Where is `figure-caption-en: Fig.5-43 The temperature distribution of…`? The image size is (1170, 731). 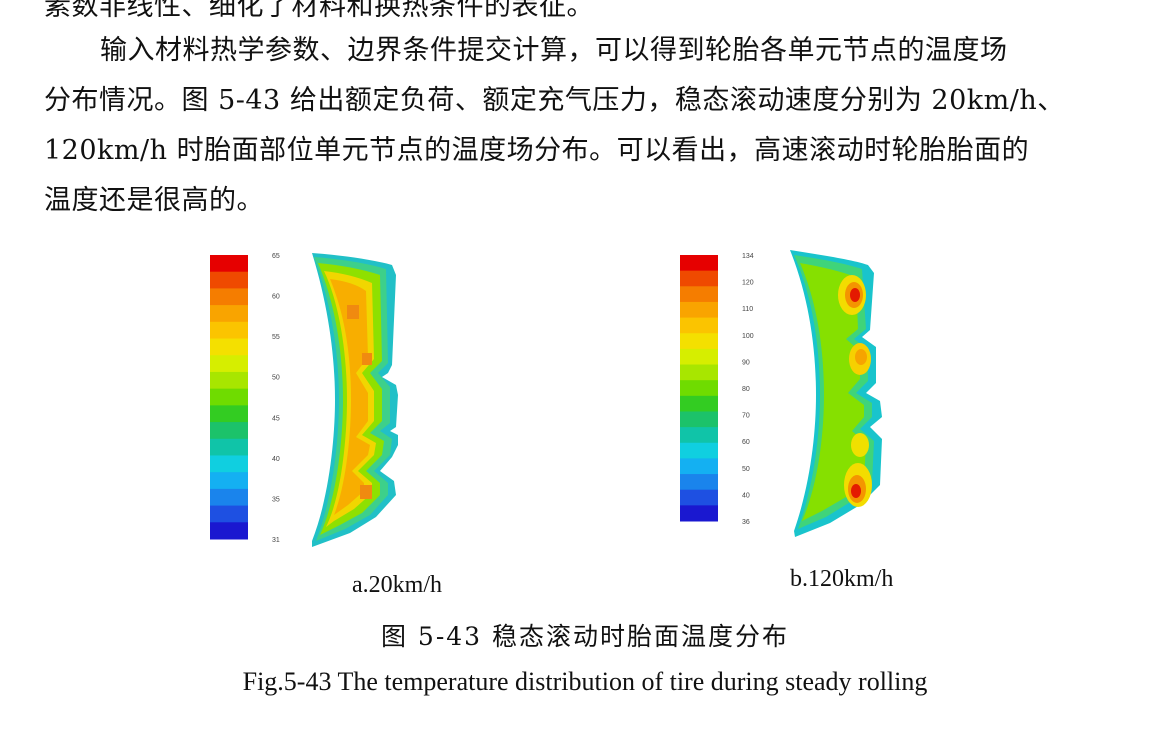
figure-caption-en: Fig.5-43 The temperature distribution of… is located at coordinates (585, 681).